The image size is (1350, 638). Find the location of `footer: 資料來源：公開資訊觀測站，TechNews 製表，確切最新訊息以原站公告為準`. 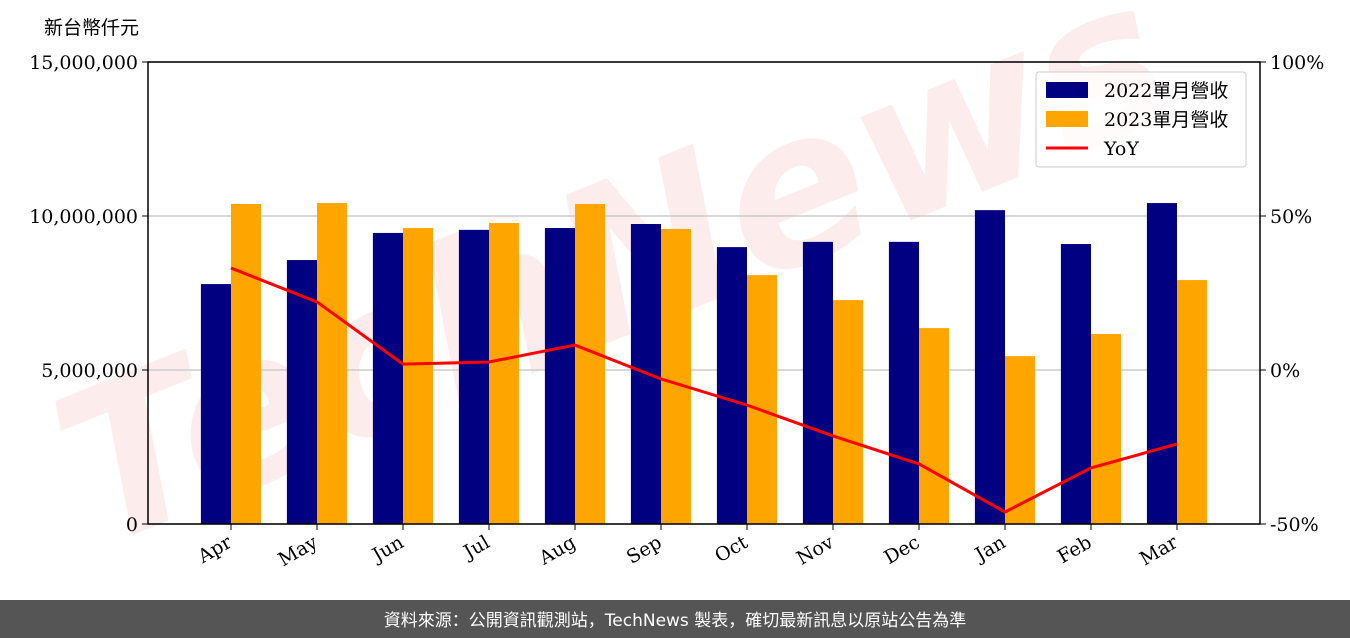

footer: 資料來源：公開資訊觀測站，TechNews 製表，確切最新訊息以原站公告為準 is located at coordinates (675, 621).